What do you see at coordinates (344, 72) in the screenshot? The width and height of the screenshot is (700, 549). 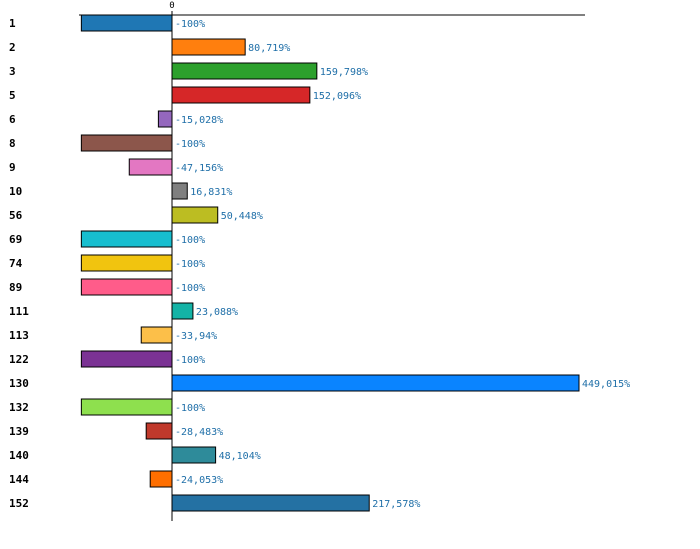 I see `value-label: 159,798%` at bounding box center [344, 72].